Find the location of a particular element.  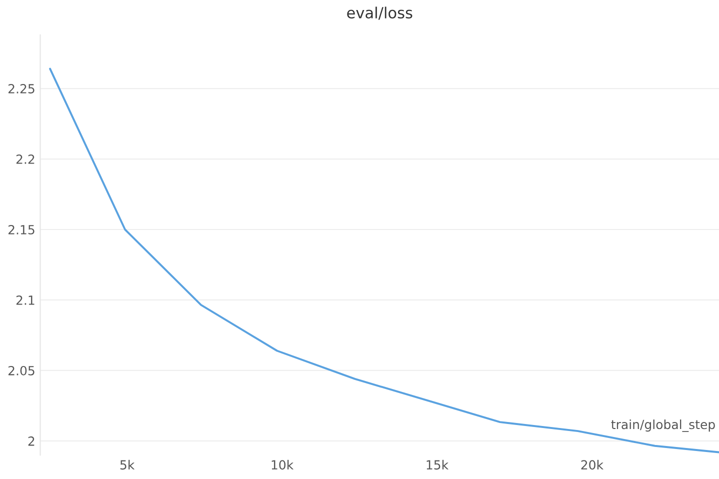

y-tick-label: 2.2 is located at coordinates (25, 159).